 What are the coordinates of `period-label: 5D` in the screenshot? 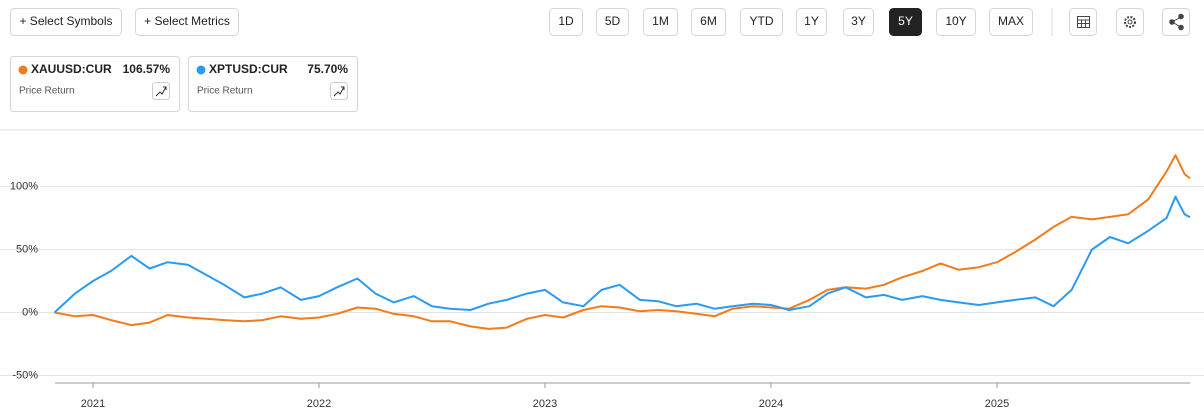 It's located at (613, 21).